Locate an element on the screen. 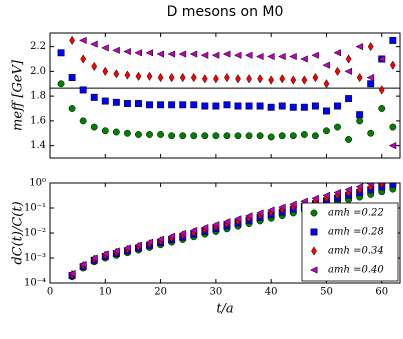 The height and width of the screenshot is (339, 403). x-tick-label: 40 is located at coordinates (271, 292).